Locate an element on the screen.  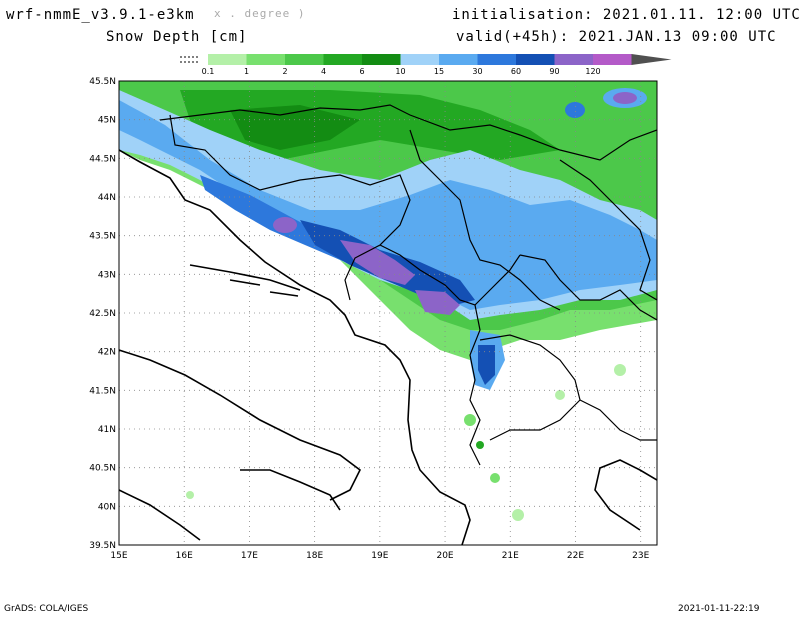
legend-label: 15 is located at coordinates (439, 71).